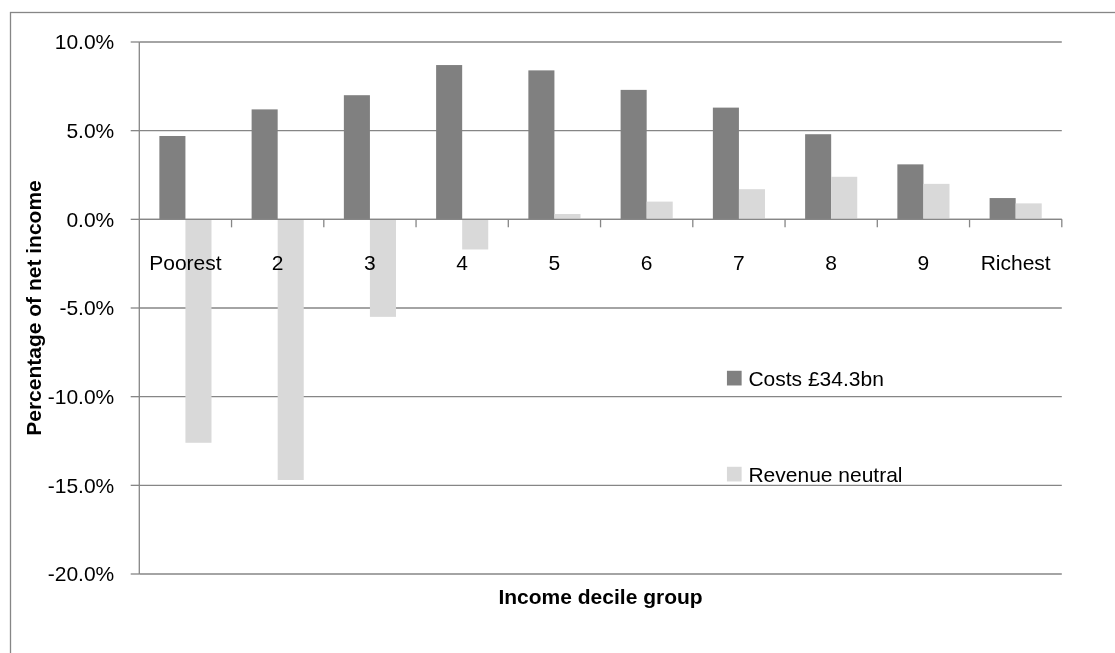 This screenshot has height=653, width=1115. What do you see at coordinates (739, 263) in the screenshot?
I see `x-tick-label: 7` at bounding box center [739, 263].